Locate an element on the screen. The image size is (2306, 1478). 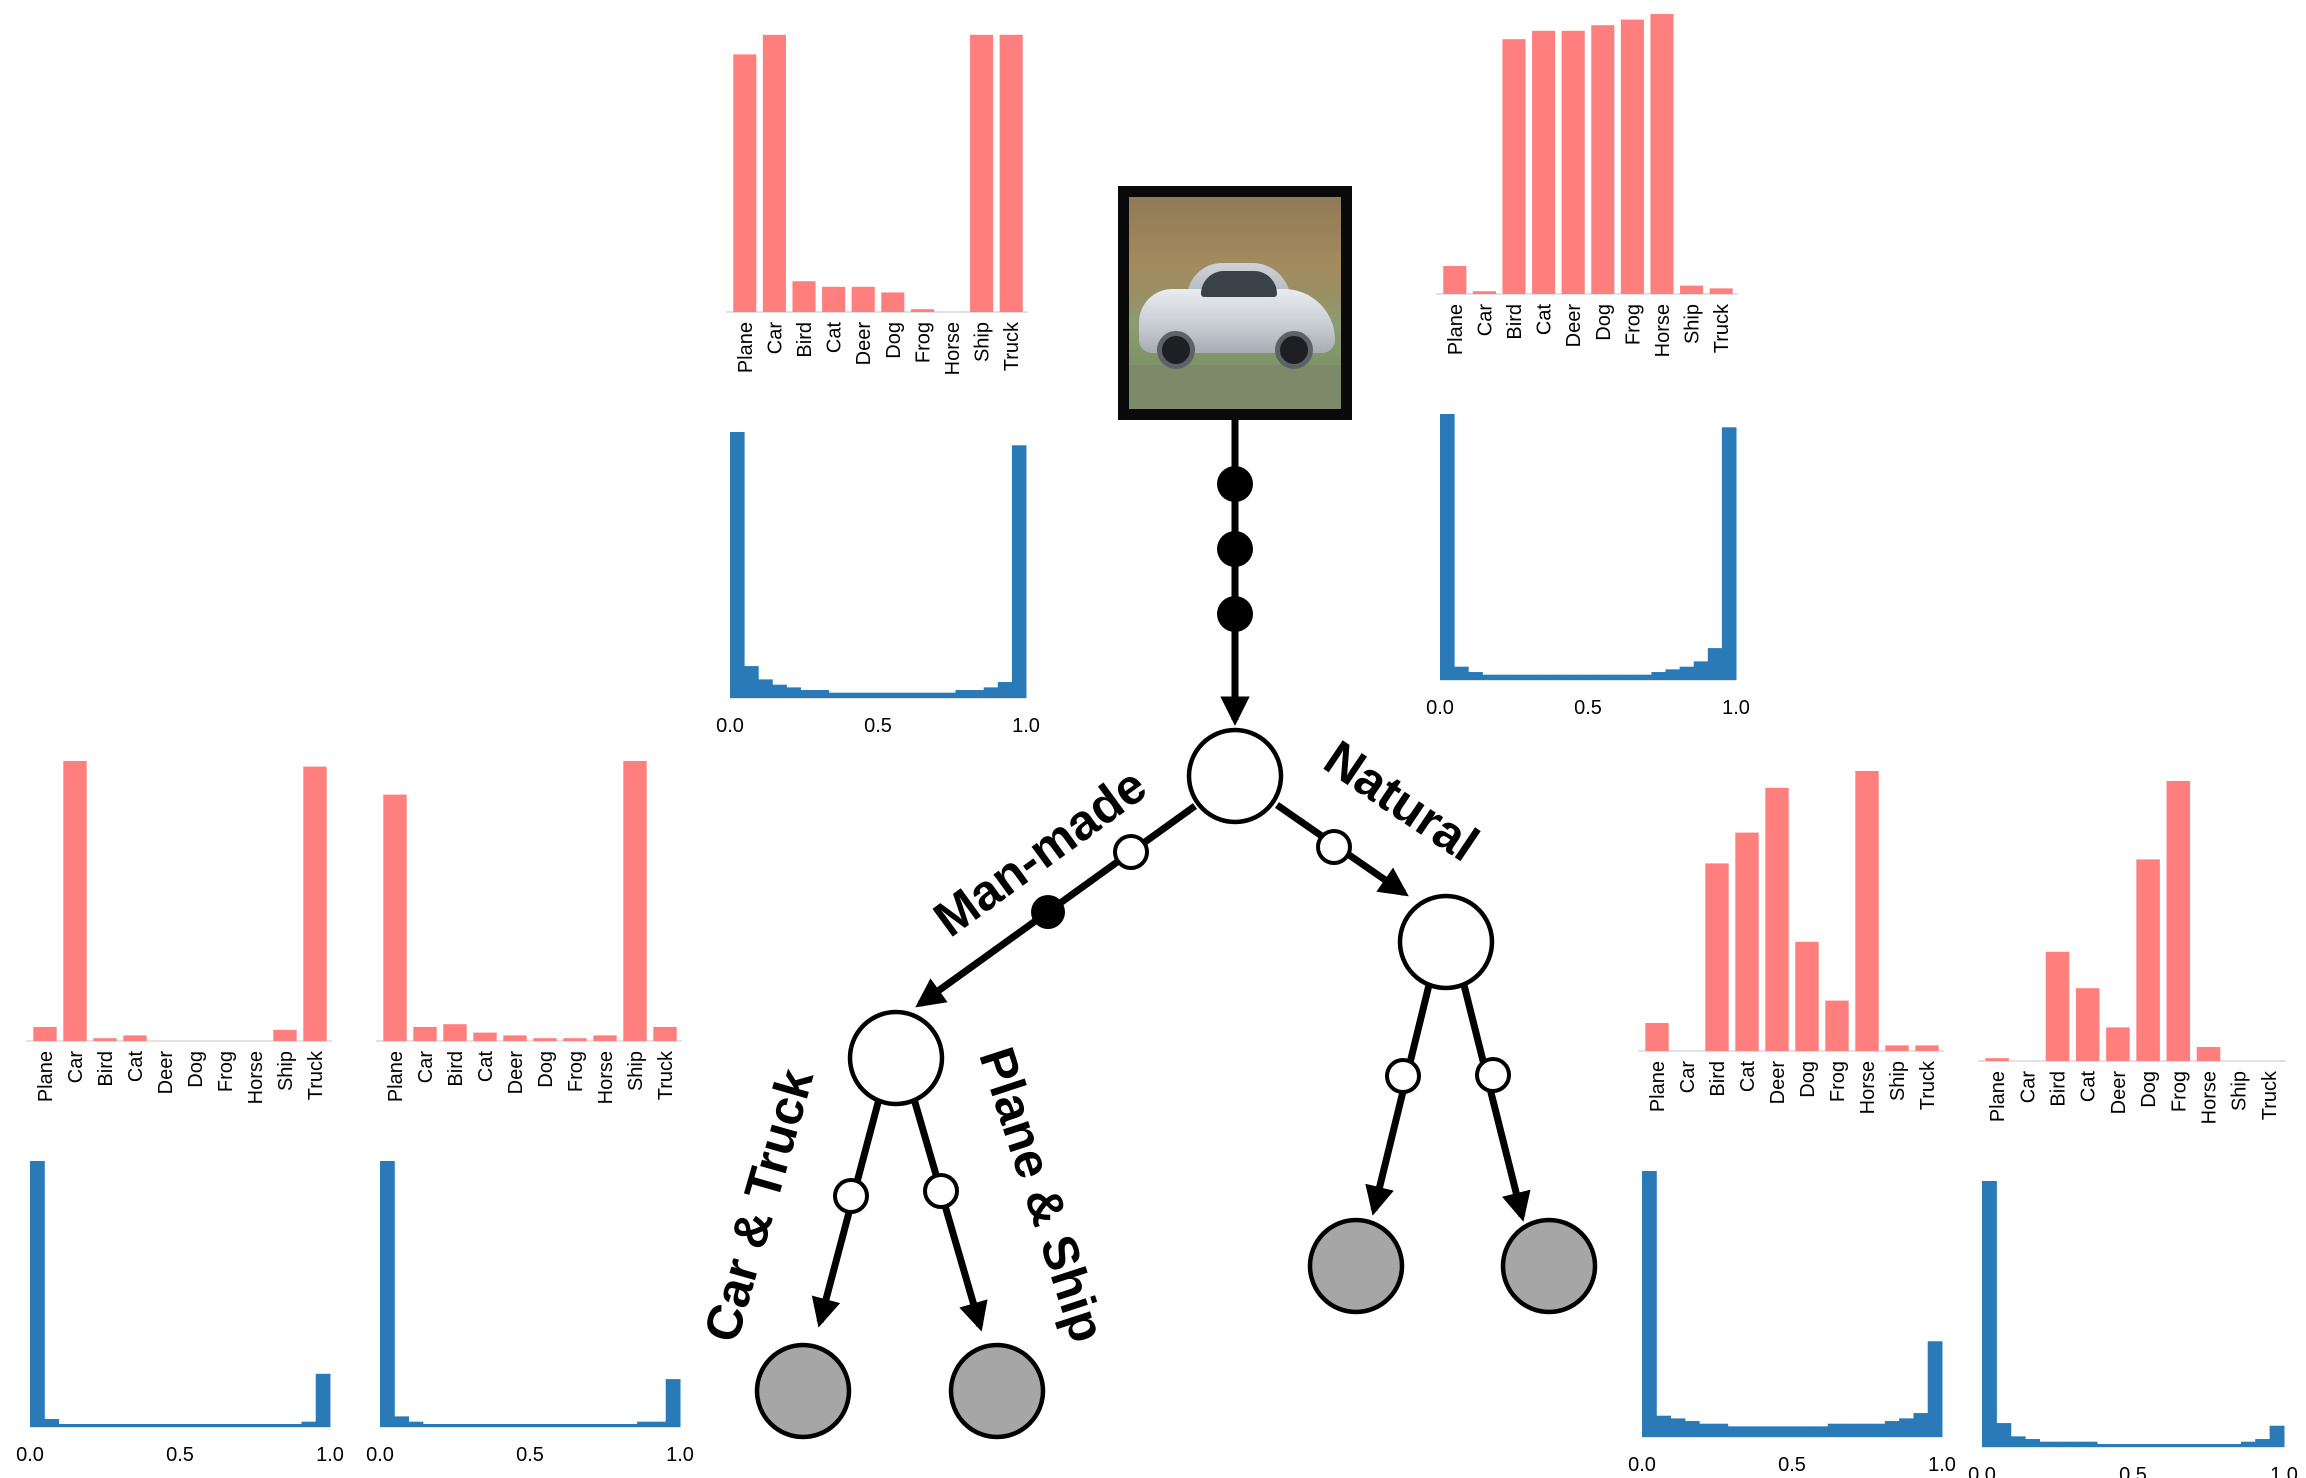
class-bar-car is located at coordinates (774, 173).